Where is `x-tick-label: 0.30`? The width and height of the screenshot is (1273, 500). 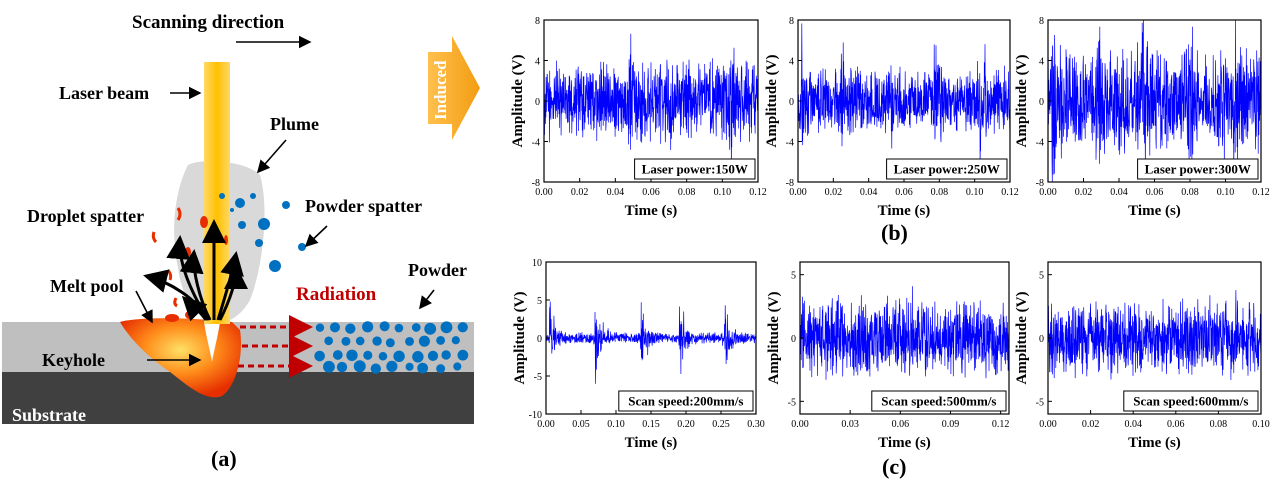
x-tick-label: 0.30 is located at coordinates (756, 424).